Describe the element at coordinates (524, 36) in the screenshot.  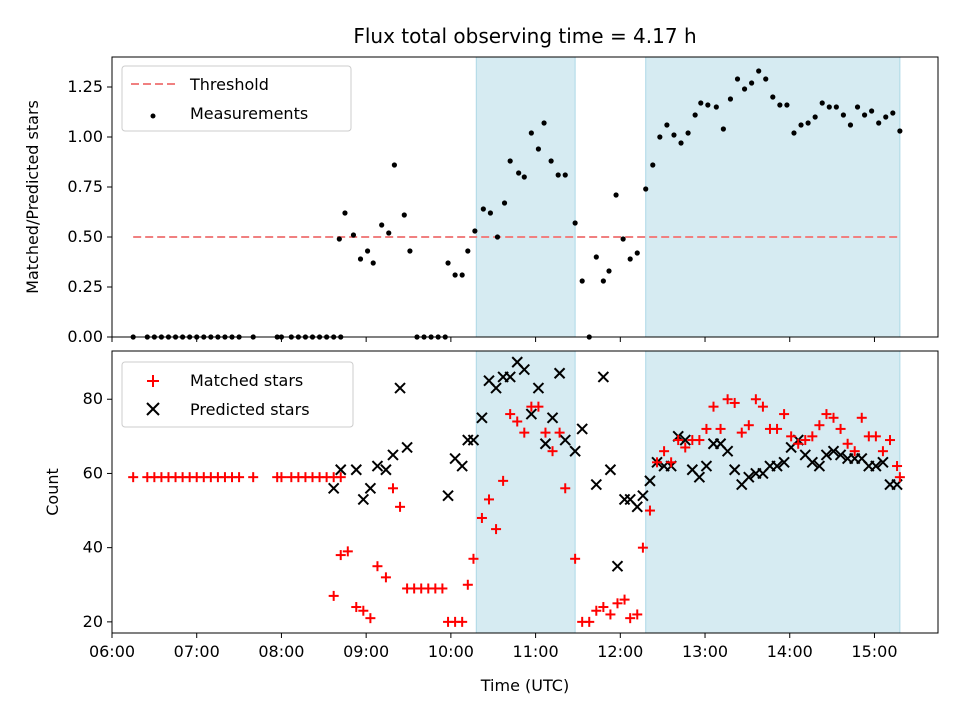
I see `chart-title: Flux total observing time = 4.17 h` at that location.